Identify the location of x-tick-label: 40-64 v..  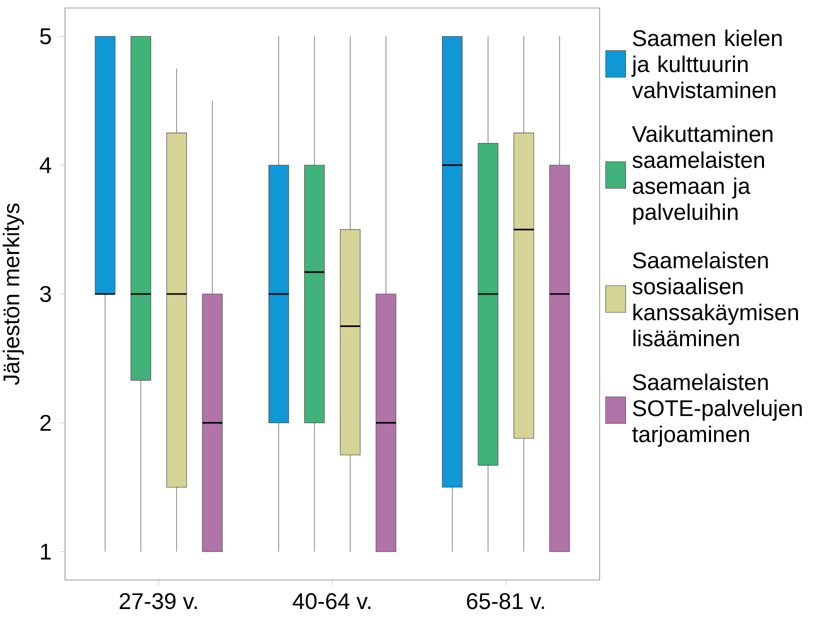
(331, 601).